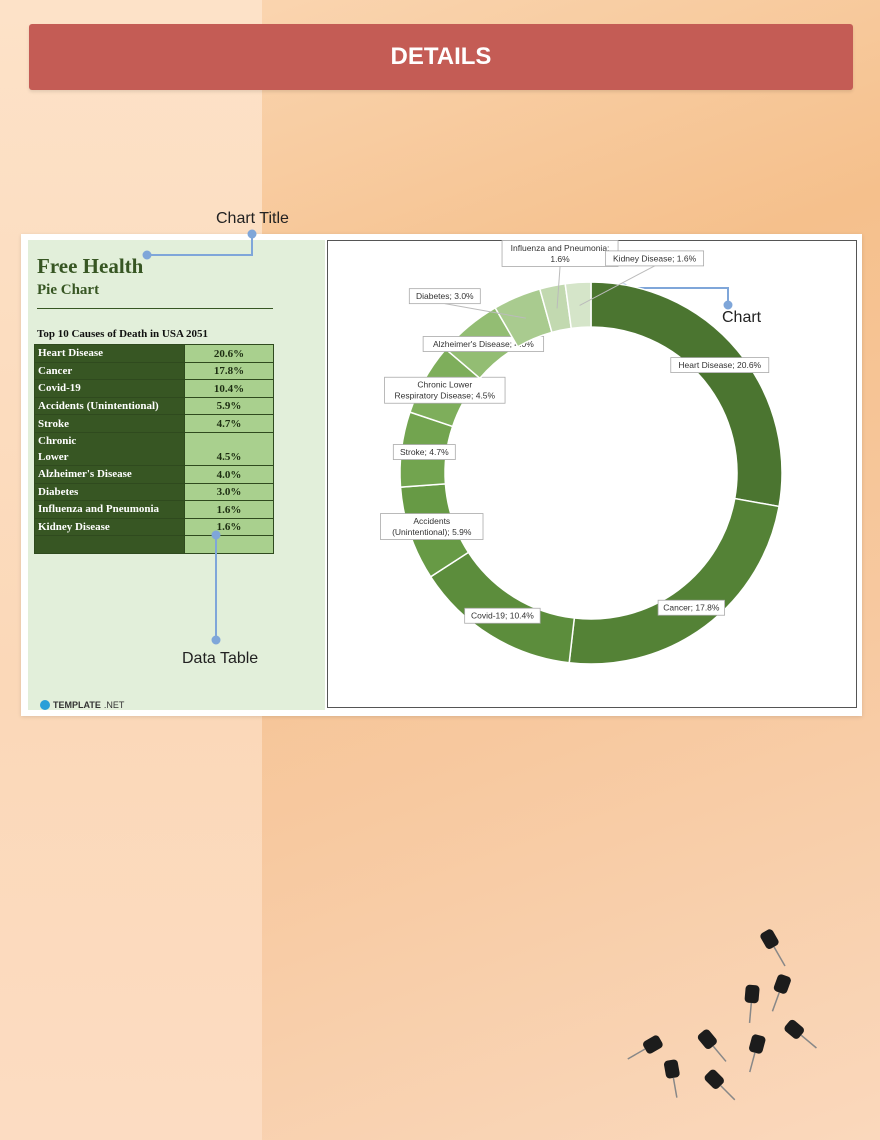  What do you see at coordinates (109, 423) in the screenshot?
I see `cause-cell: Stroke` at bounding box center [109, 423].